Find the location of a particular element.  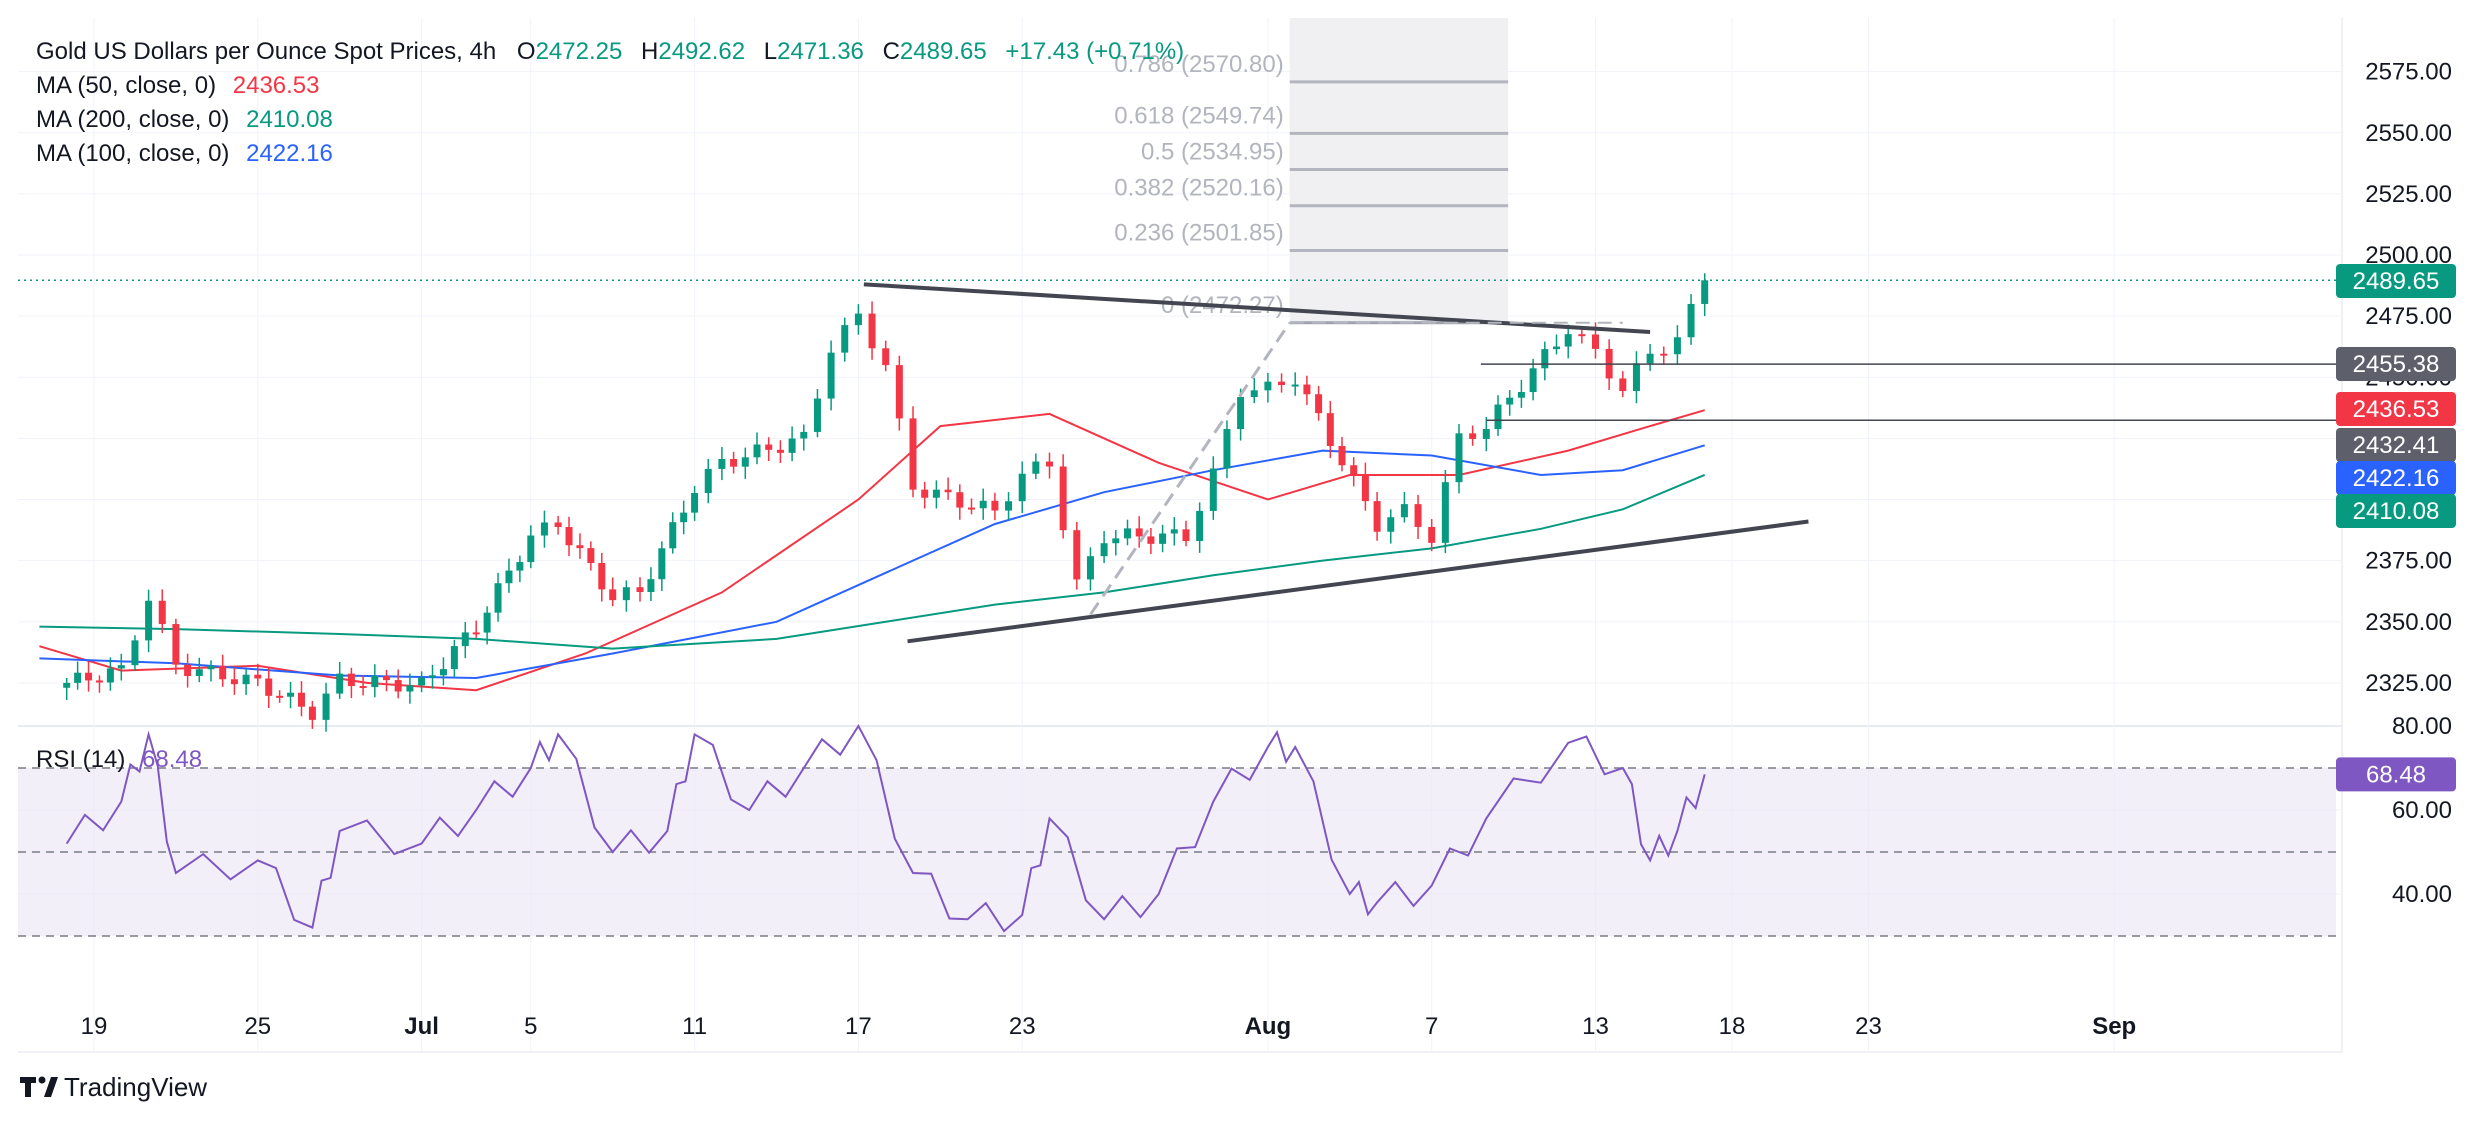

price-tick-label: 2550.00 is located at coordinates (2408, 133).